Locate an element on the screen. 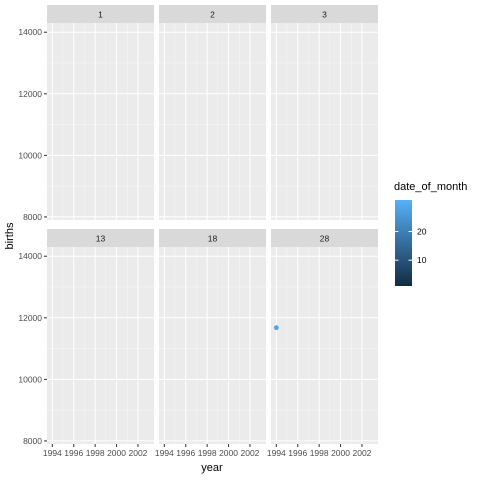  facet-panel-28: 28 is located at coordinates (324, 336).